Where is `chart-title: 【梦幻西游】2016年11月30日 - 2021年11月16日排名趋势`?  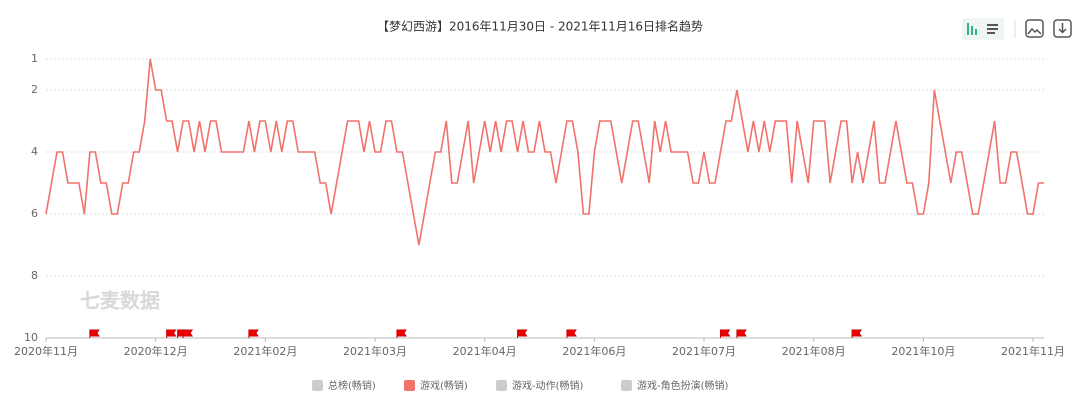 chart-title: 【梦幻西游】2016年11月30日 - 2021年11月16日排名趋势 is located at coordinates (540, 26).